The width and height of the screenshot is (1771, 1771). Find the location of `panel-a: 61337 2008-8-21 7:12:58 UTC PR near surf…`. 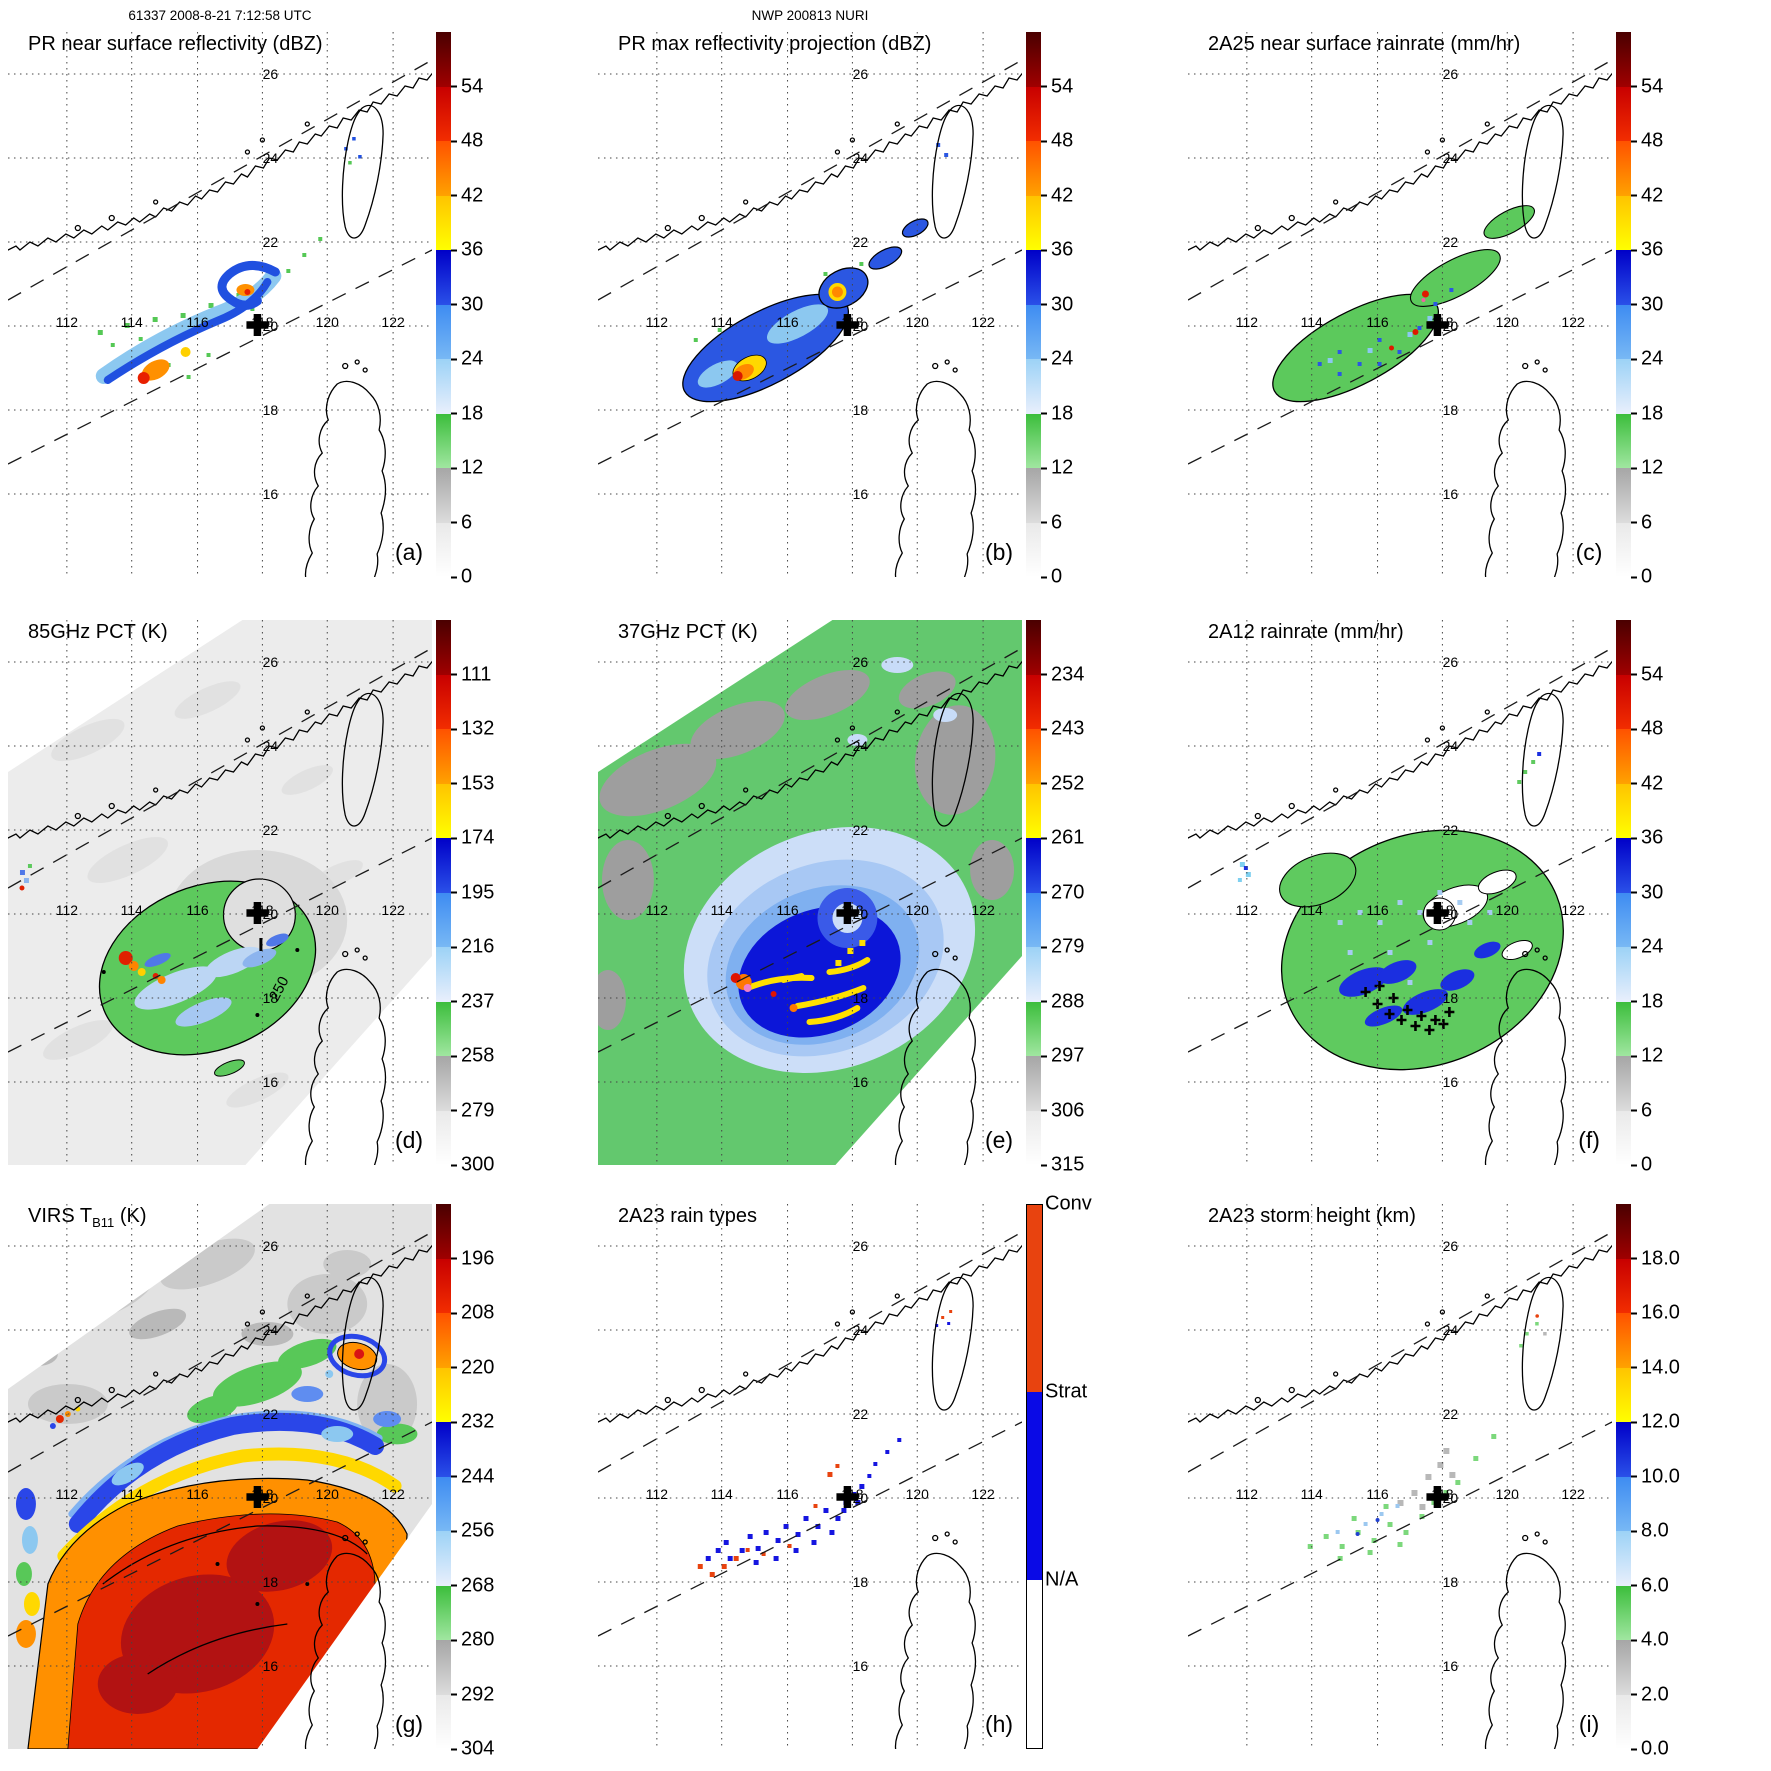

panel-a: 61337 2008-8-21 7:12:58 UTC PR near surf… is located at coordinates (295, 295).